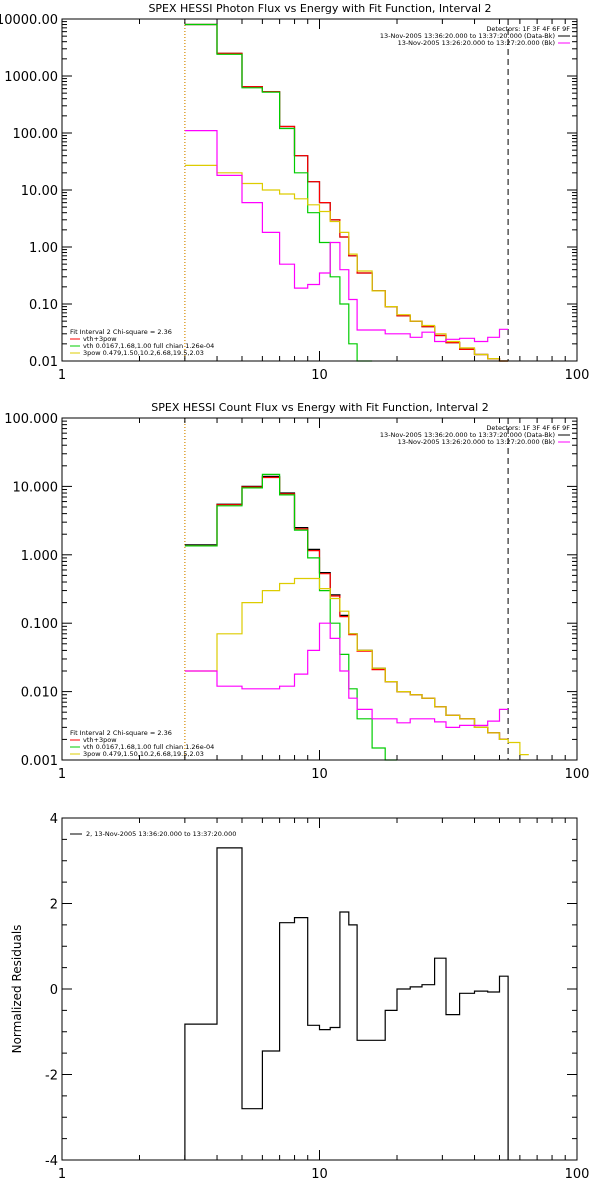  I want to click on y-tick-label: 10.00, so click(39, 191).